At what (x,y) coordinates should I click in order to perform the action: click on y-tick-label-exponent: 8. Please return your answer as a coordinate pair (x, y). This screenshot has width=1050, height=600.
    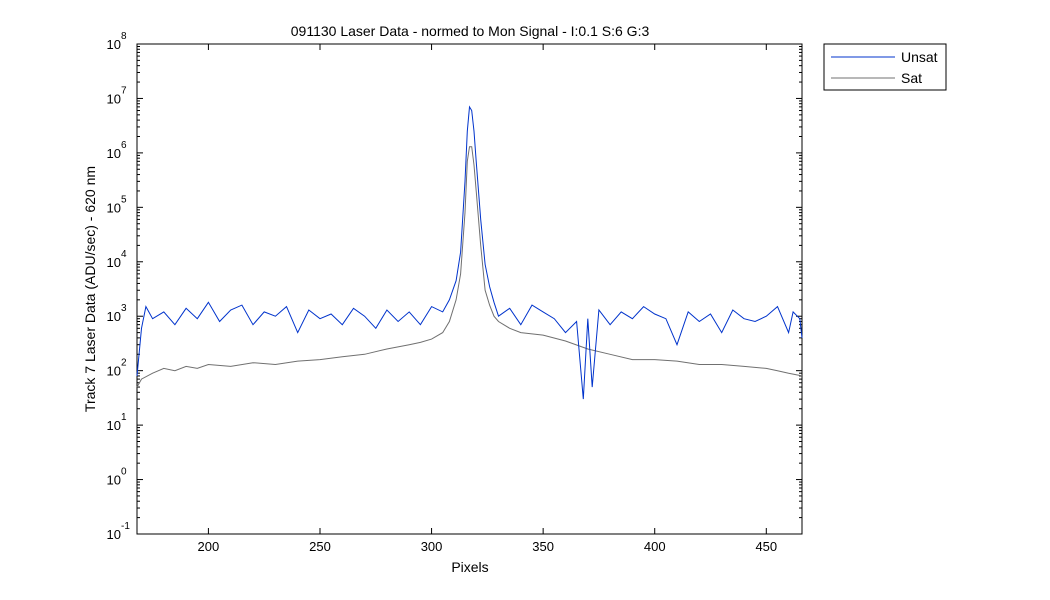
    Looking at the image, I should click on (124, 36).